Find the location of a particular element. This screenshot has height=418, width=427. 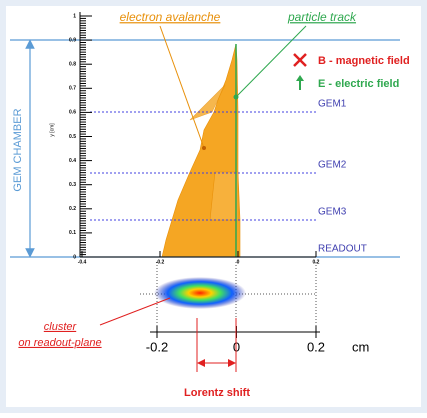

lower-tick-label: 0.2 is located at coordinates (316, 346).